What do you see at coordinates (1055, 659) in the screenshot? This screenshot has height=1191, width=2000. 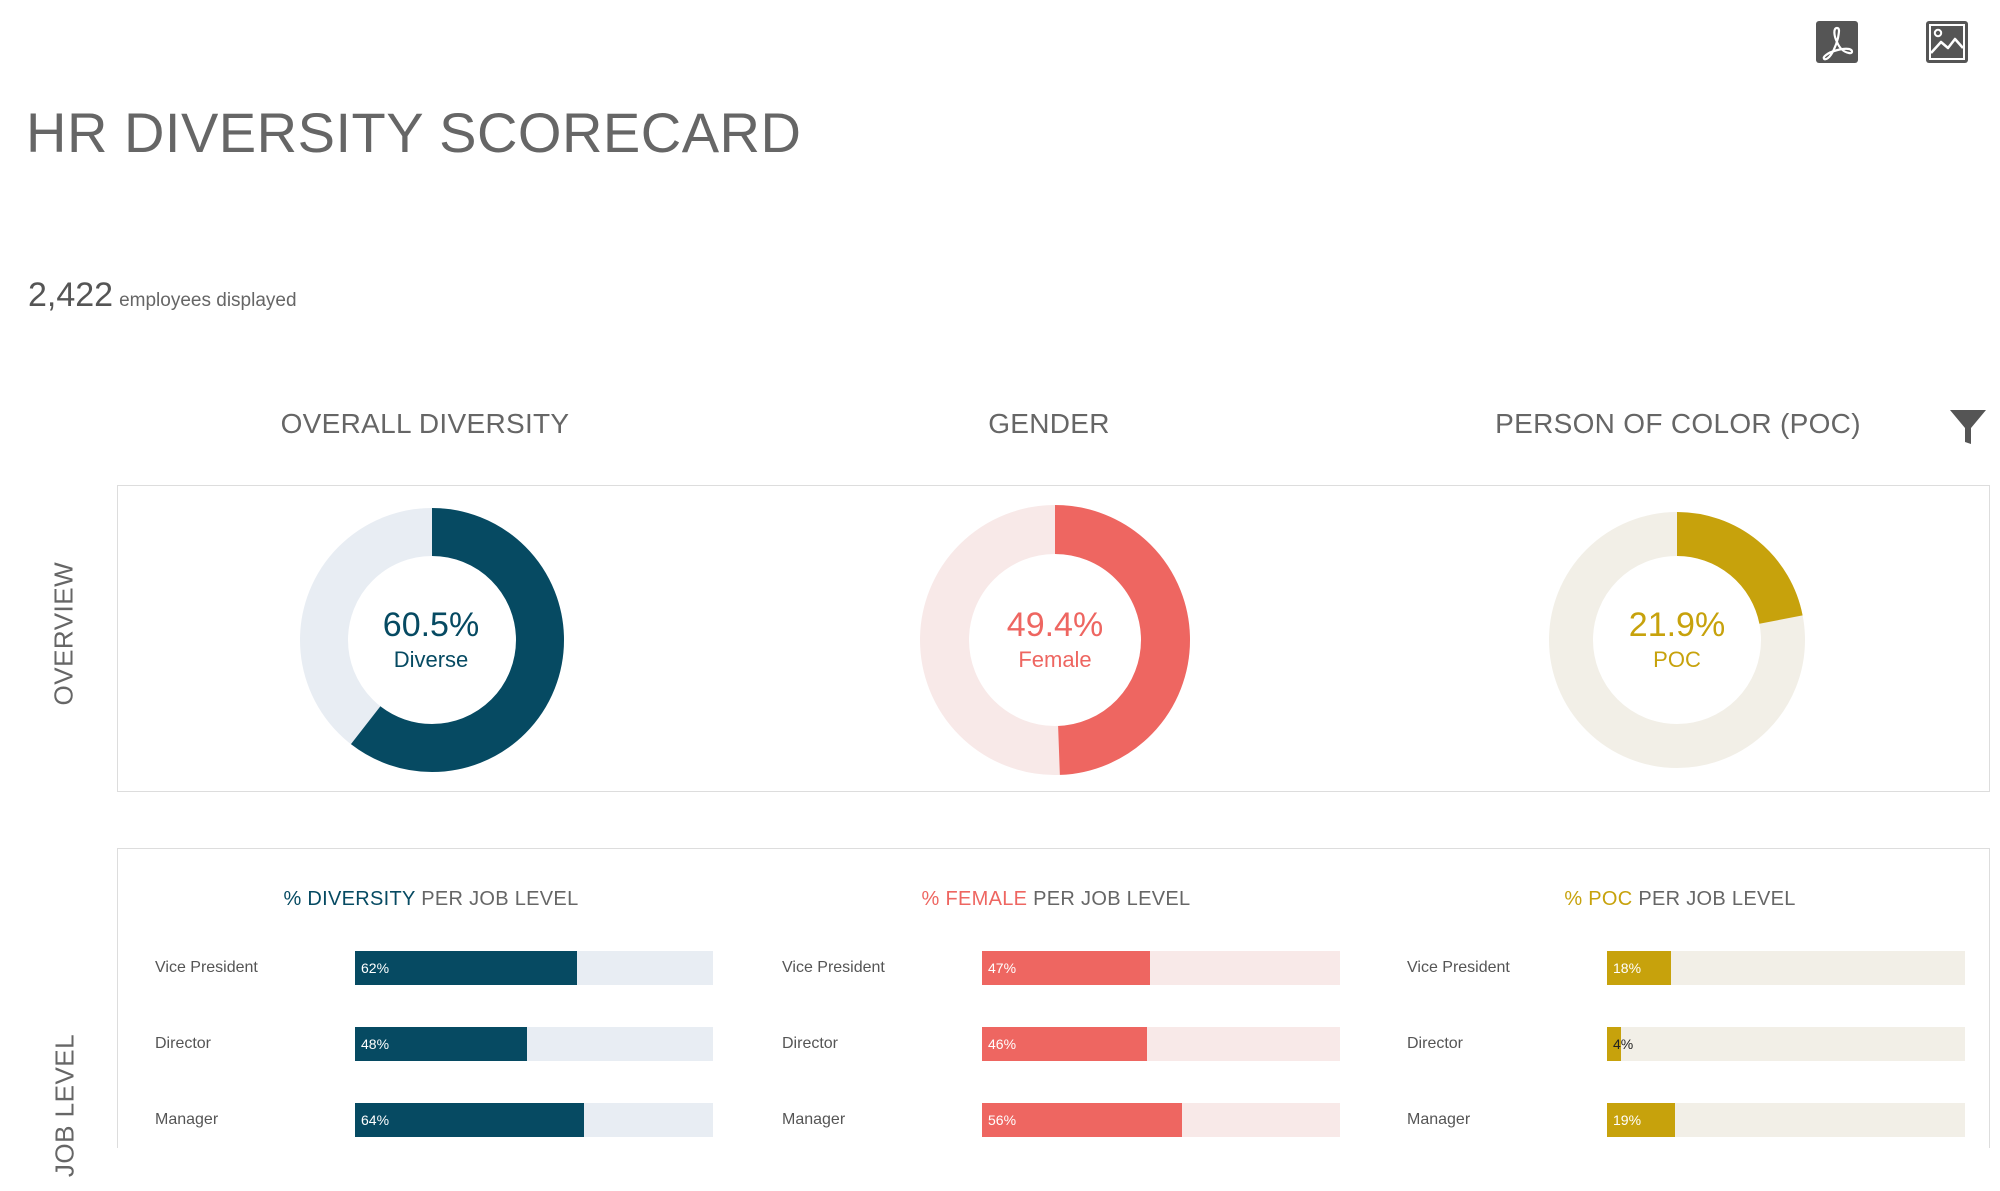 I see `donut-label-gender: Female` at bounding box center [1055, 659].